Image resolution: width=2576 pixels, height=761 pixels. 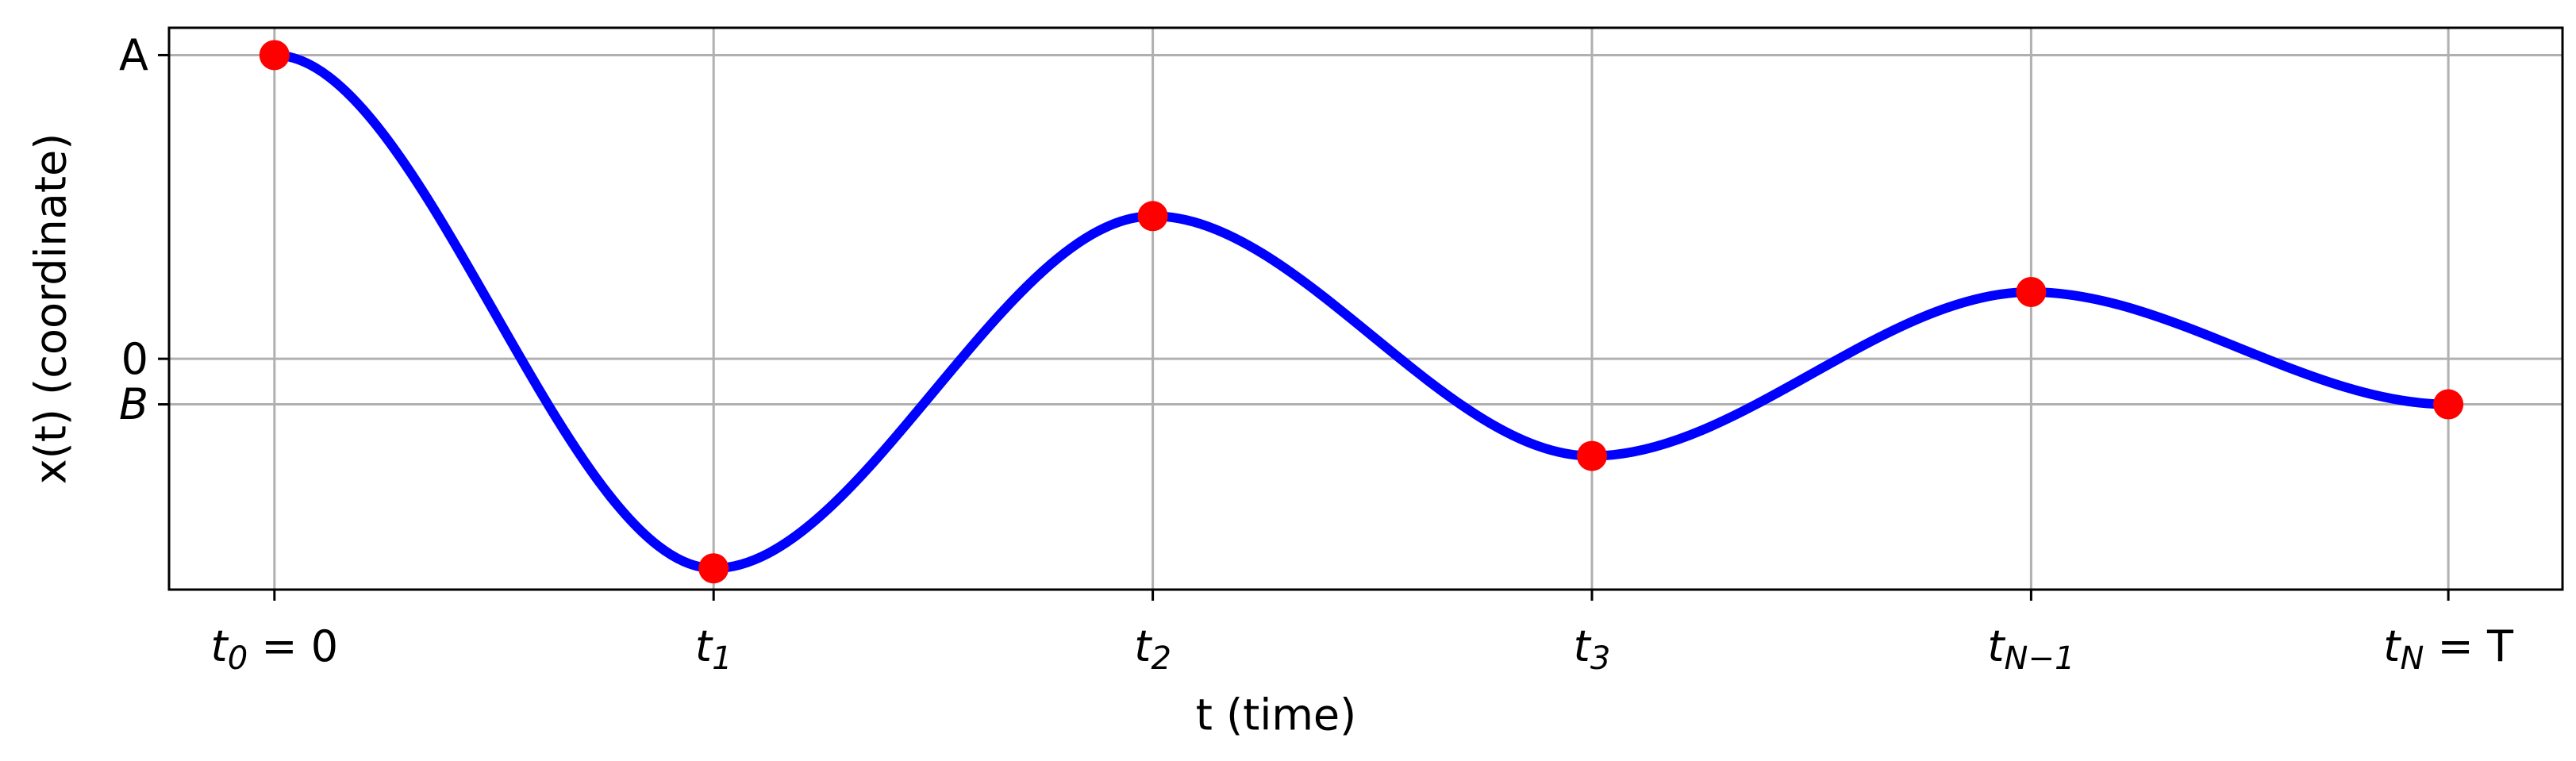 I want to click on x-tick-label: tN = T, so click(x=2448, y=649).